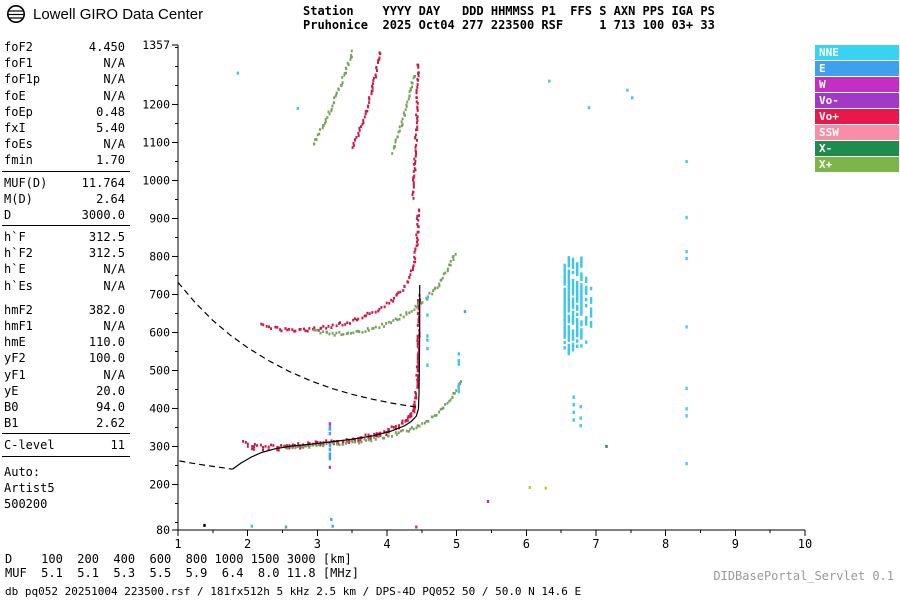  What do you see at coordinates (66, 407) in the screenshot?
I see `param-row-b0: B0 94.0` at bounding box center [66, 407].